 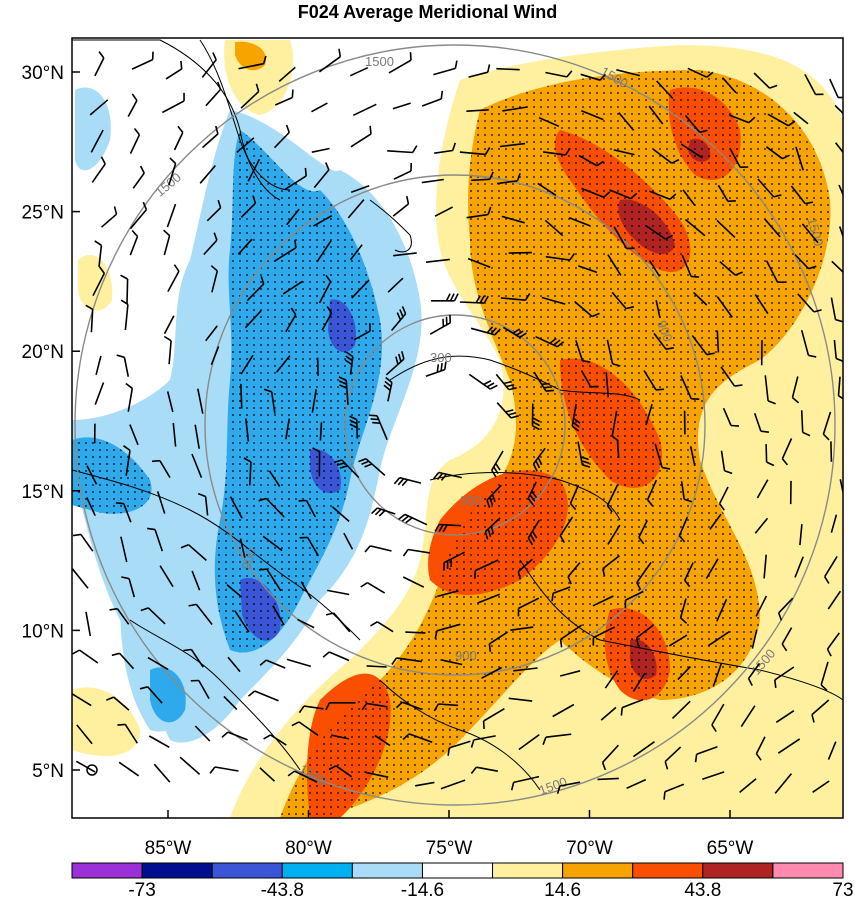 What do you see at coordinates (702, 890) in the screenshot?
I see `colorbar-tick-label: 43.8` at bounding box center [702, 890].